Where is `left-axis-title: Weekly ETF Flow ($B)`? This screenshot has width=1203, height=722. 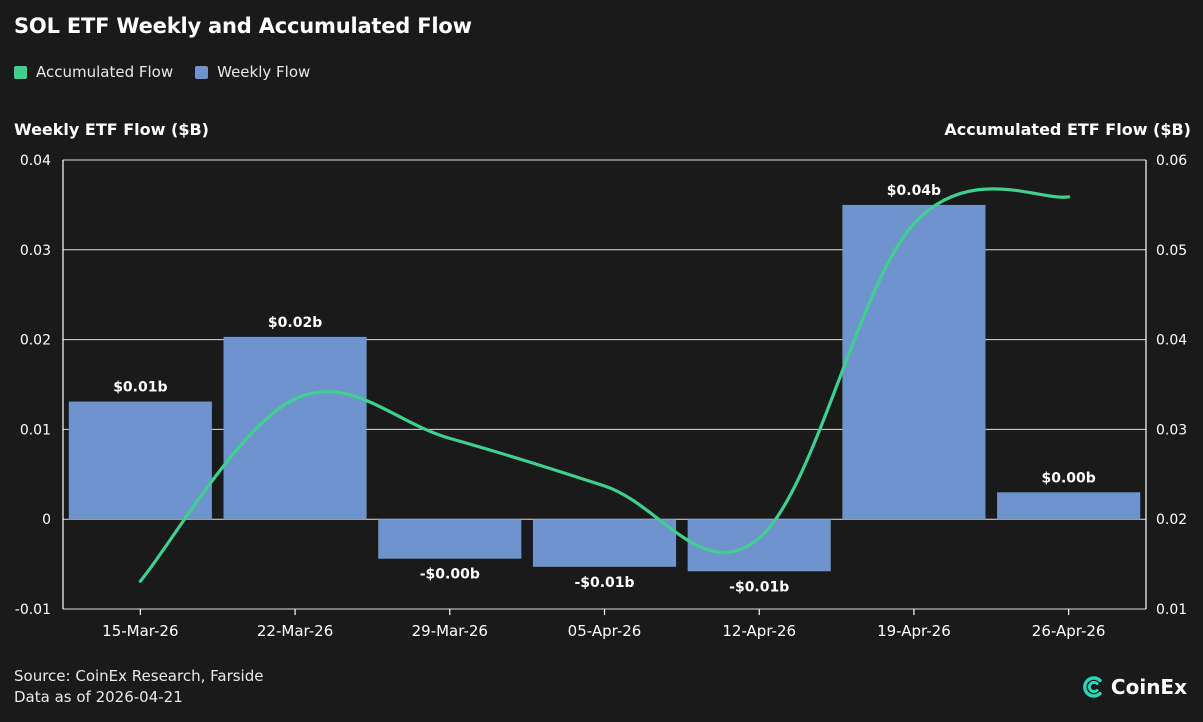 left-axis-title: Weekly ETF Flow ($B) is located at coordinates (111, 129).